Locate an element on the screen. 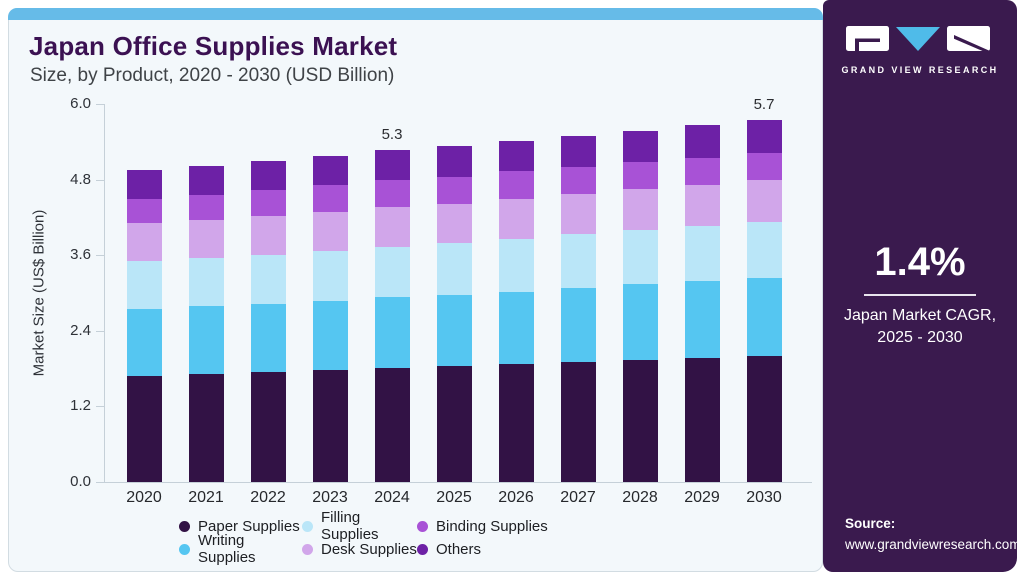  y-tick-label: 3.6 is located at coordinates (80, 255).